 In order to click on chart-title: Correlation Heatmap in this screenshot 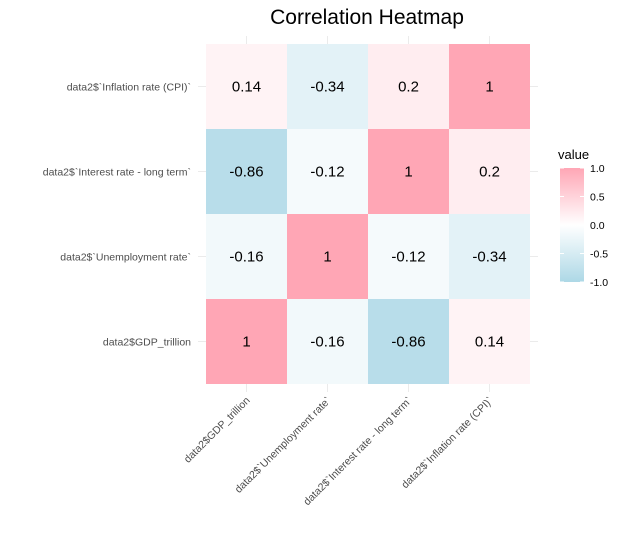, I will do `click(367, 17)`.